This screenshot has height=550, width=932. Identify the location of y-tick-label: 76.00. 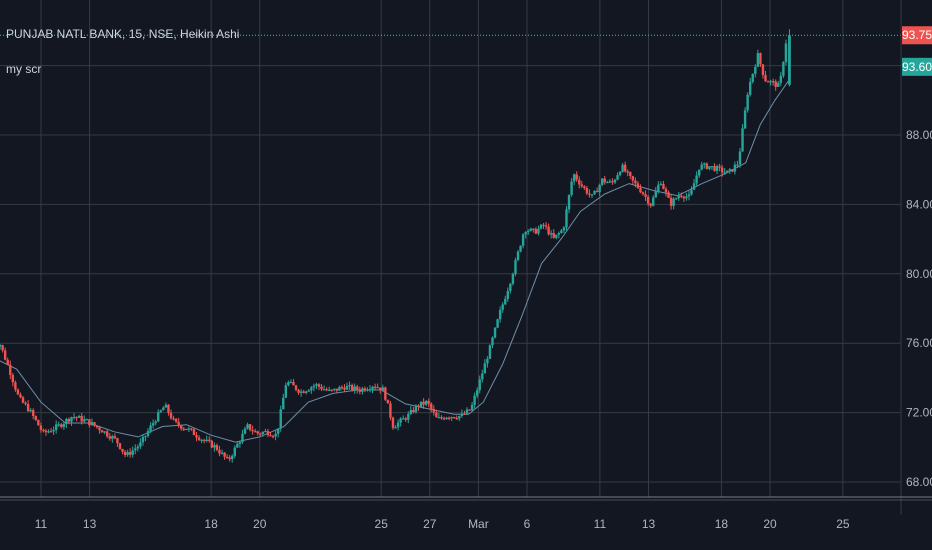
(919, 343).